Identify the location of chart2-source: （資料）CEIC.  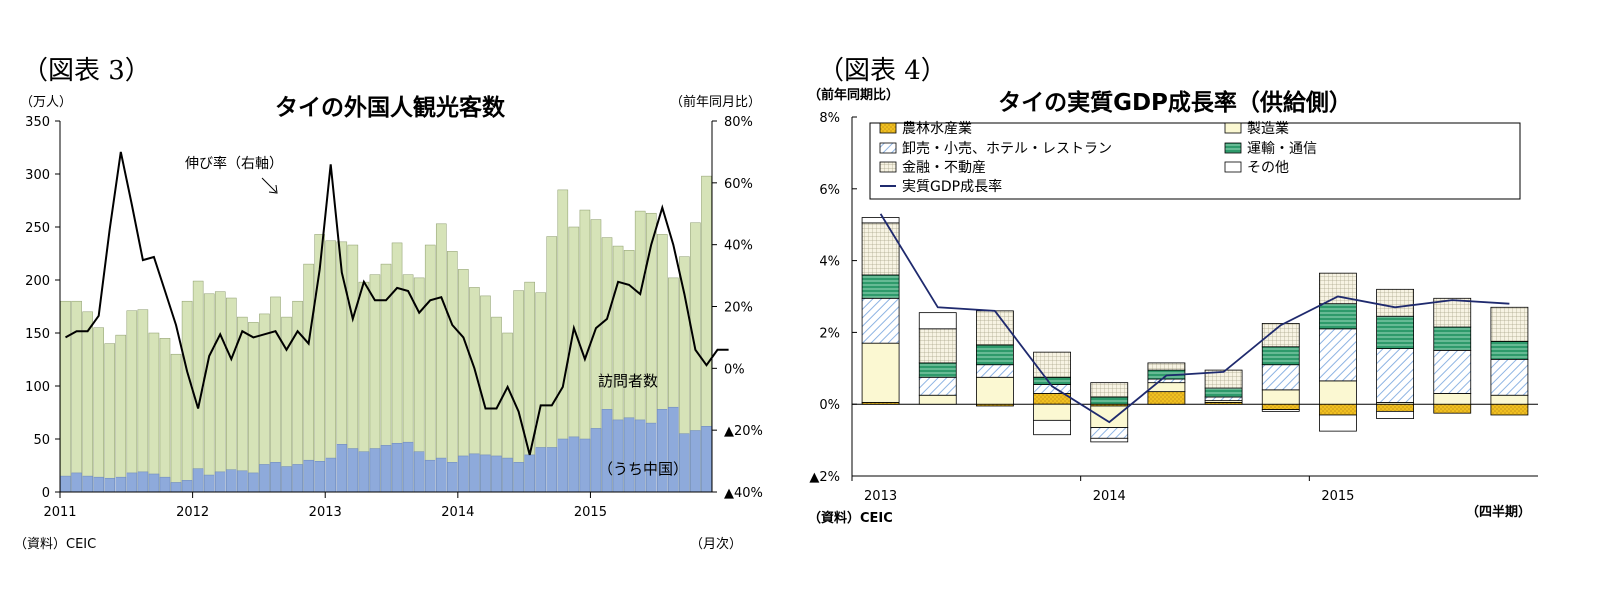
(850, 518).